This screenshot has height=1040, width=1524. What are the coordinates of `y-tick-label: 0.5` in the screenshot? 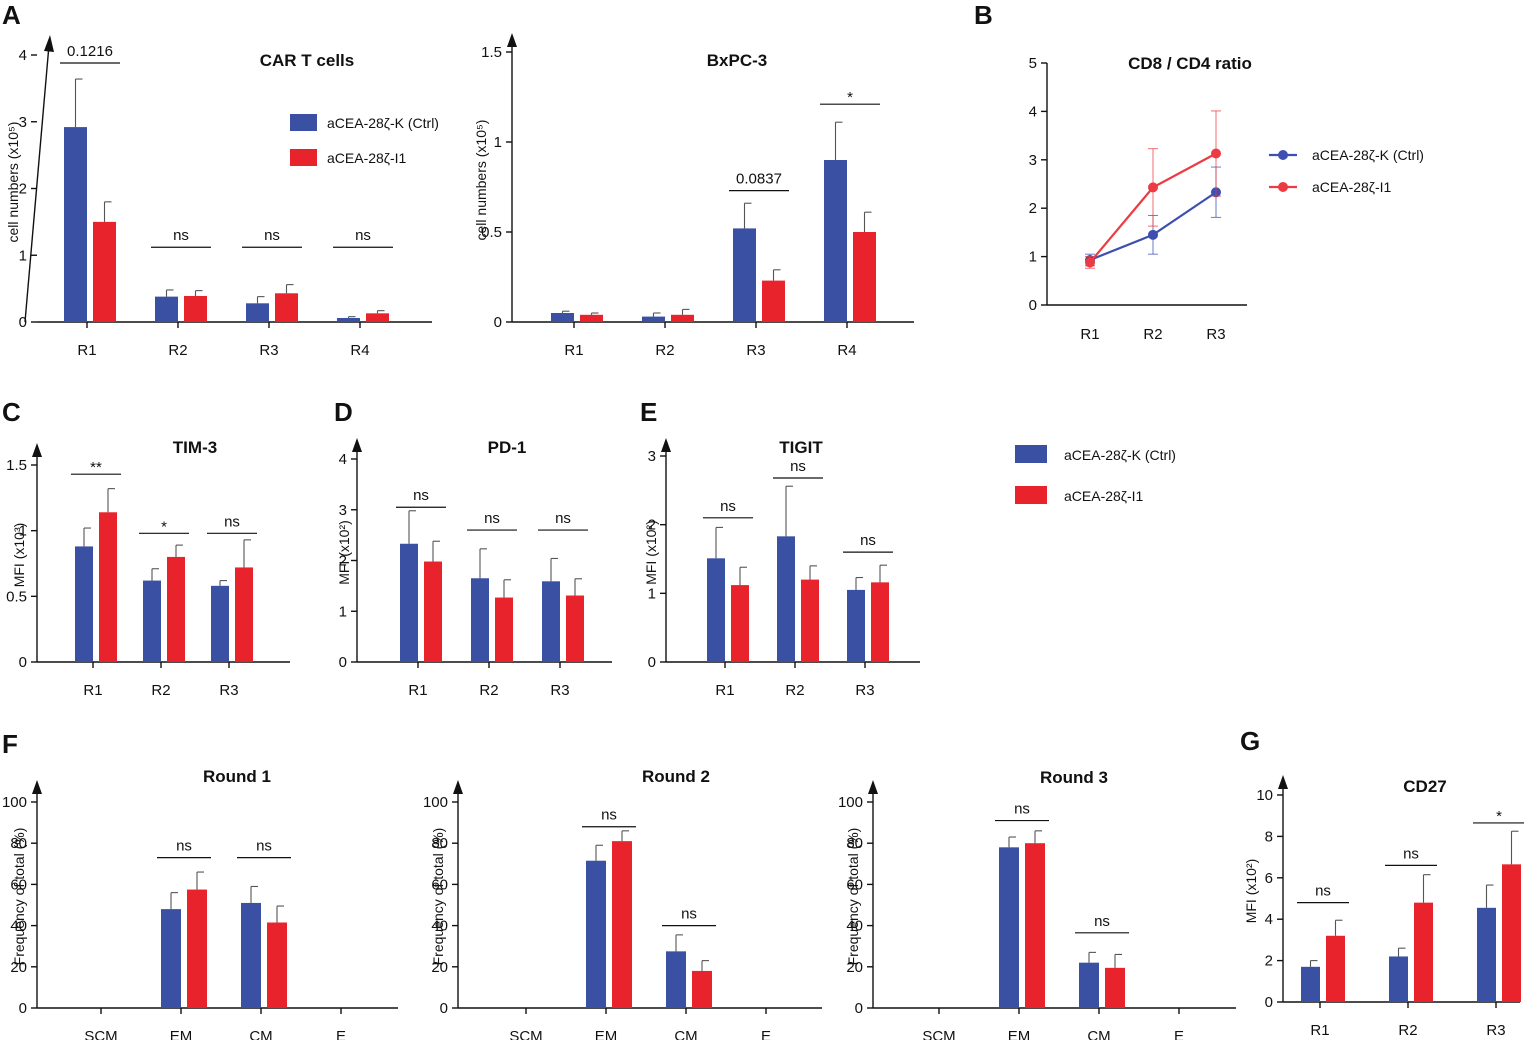 It's located at (491, 232).